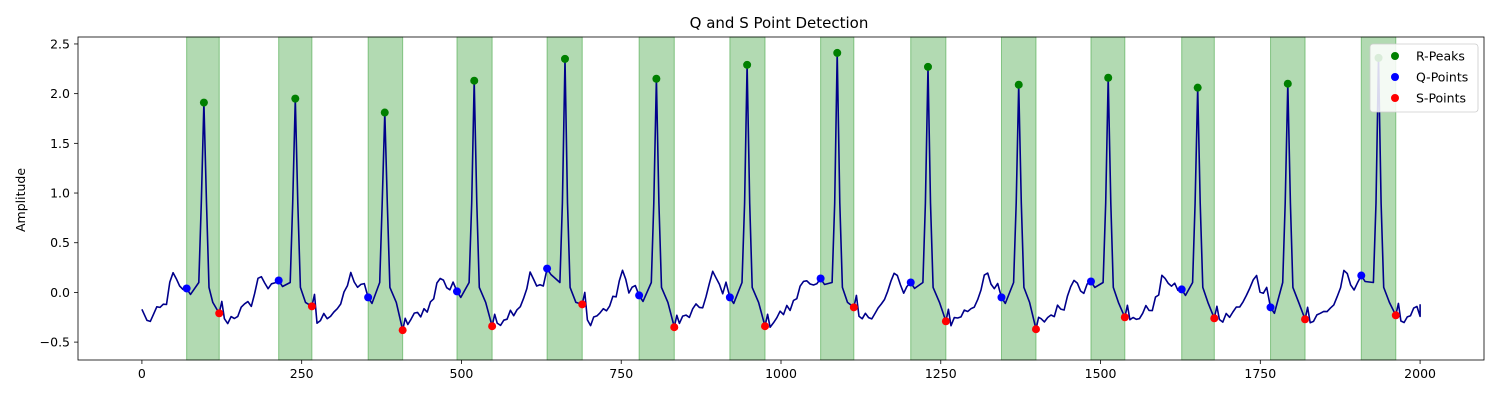 Image resolution: width=1500 pixels, height=400 pixels. What do you see at coordinates (781, 373) in the screenshot?
I see `x-tick-label: 1000` at bounding box center [781, 373].